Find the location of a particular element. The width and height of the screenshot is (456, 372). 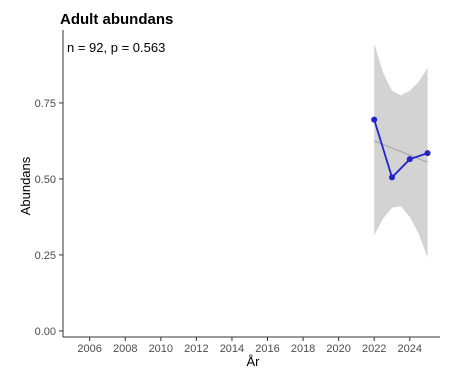

trend-line is located at coordinates (400, 151).